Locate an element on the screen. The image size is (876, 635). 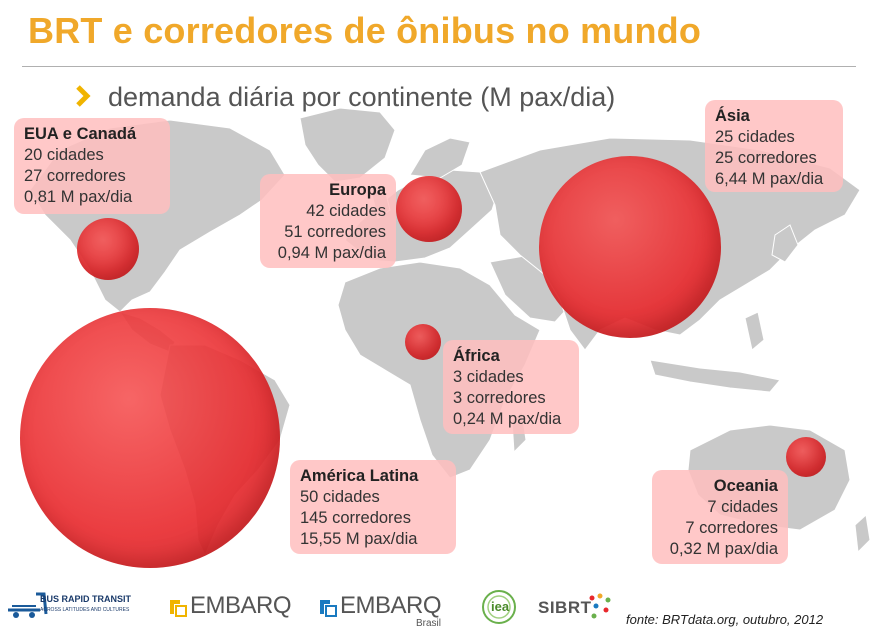
embarq-mark-icon is located at coordinates (178, 608).